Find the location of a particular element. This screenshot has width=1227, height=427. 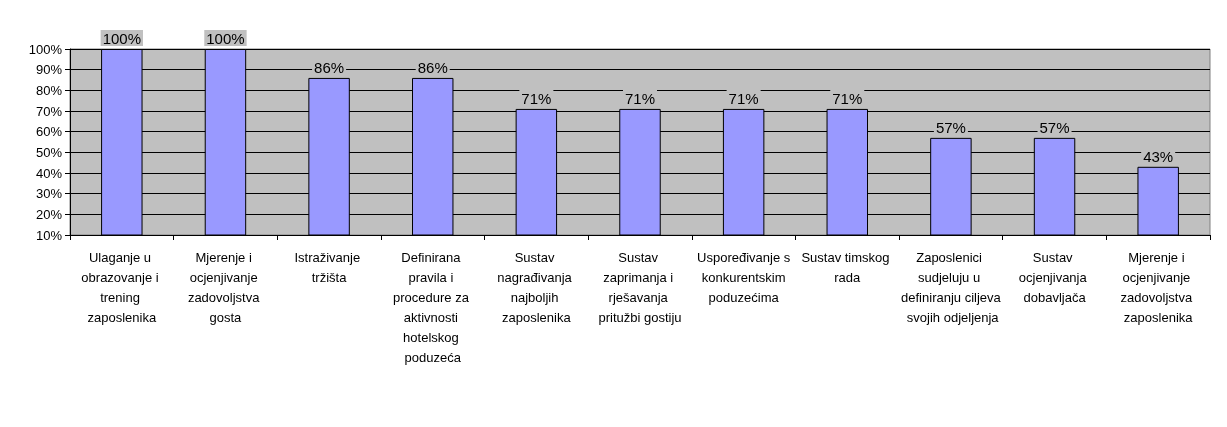

y-tick-label: 20% is located at coordinates (49, 214).